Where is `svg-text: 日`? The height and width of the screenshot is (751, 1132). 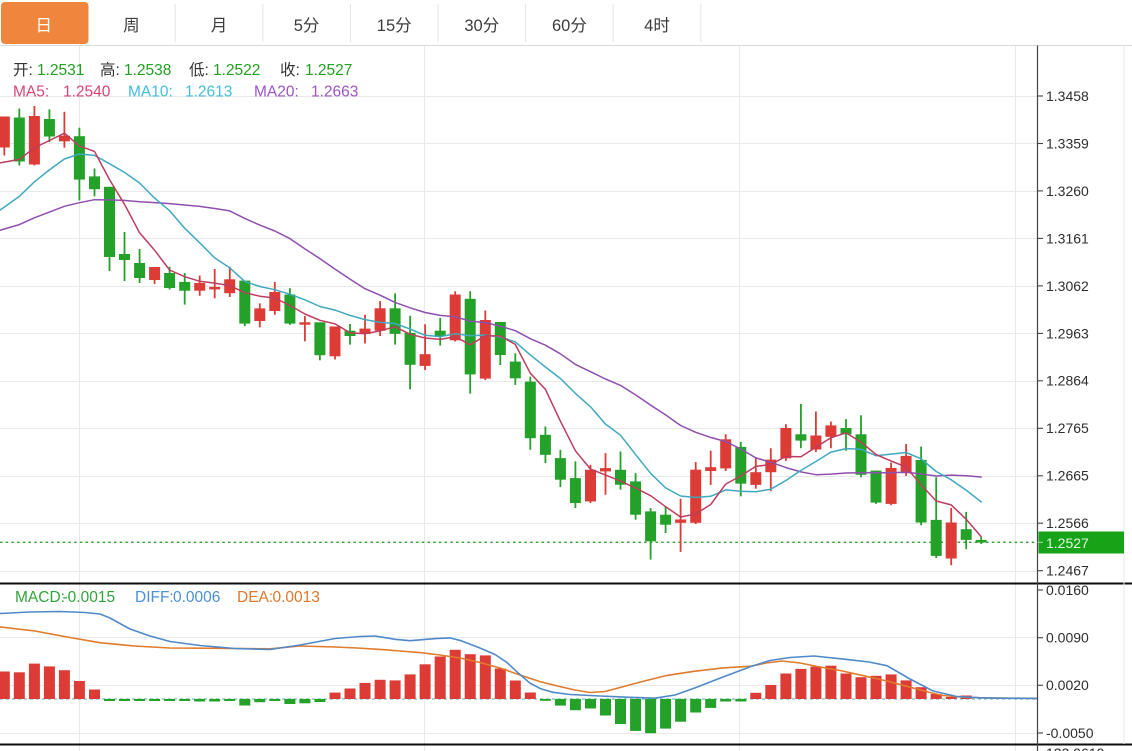
svg-text: 日 is located at coordinates (44, 26).